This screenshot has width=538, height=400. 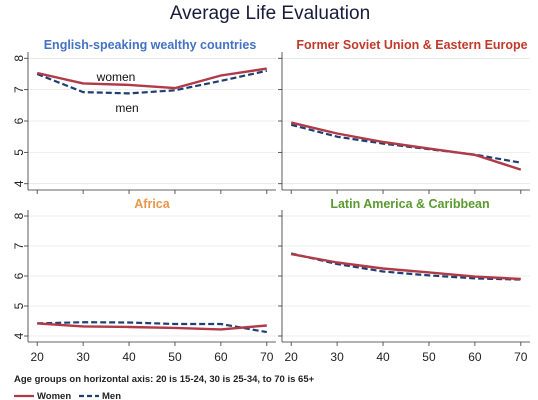 What do you see at coordinates (116, 77) in the screenshot?
I see `annotation-women: women` at bounding box center [116, 77].